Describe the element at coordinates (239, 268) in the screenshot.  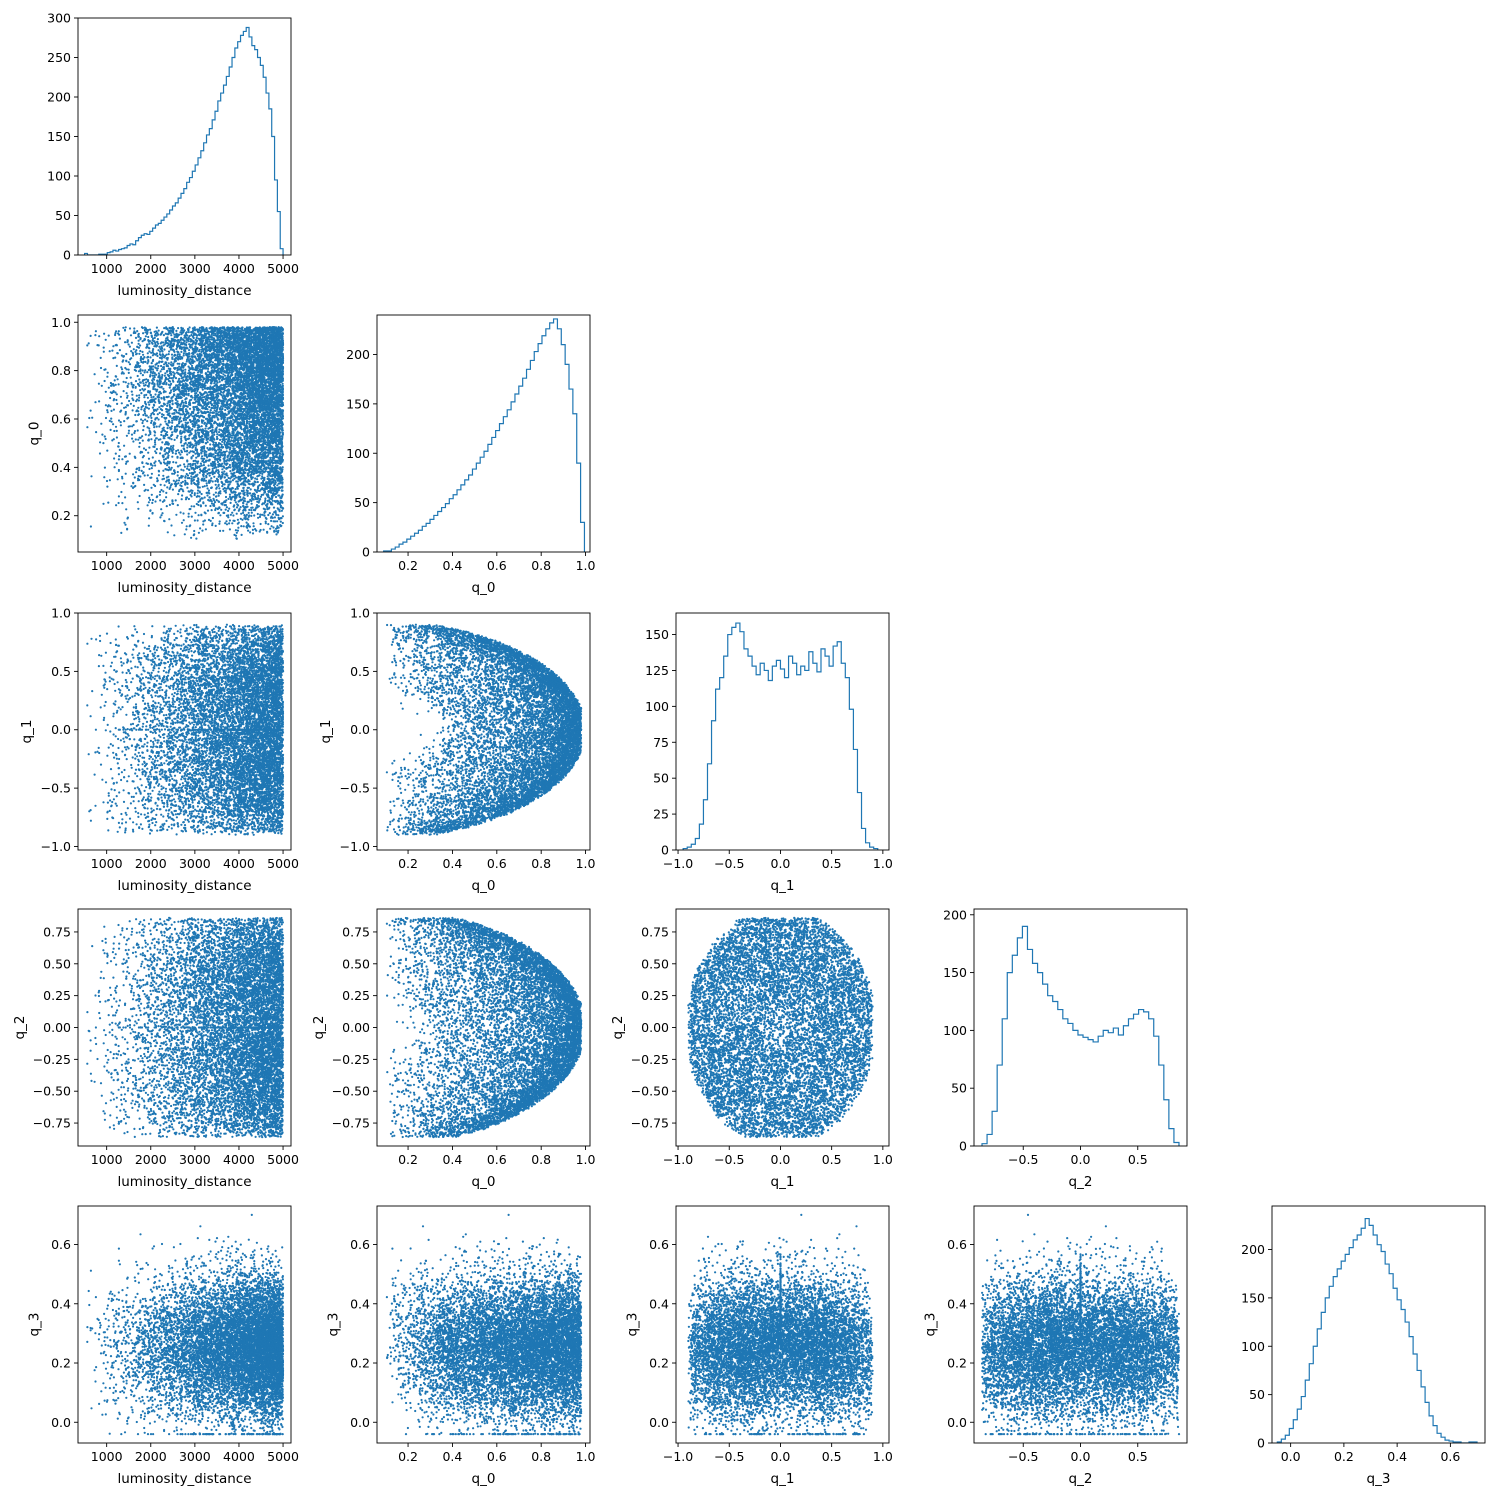
I see `x-tick-label: 4000` at that location.